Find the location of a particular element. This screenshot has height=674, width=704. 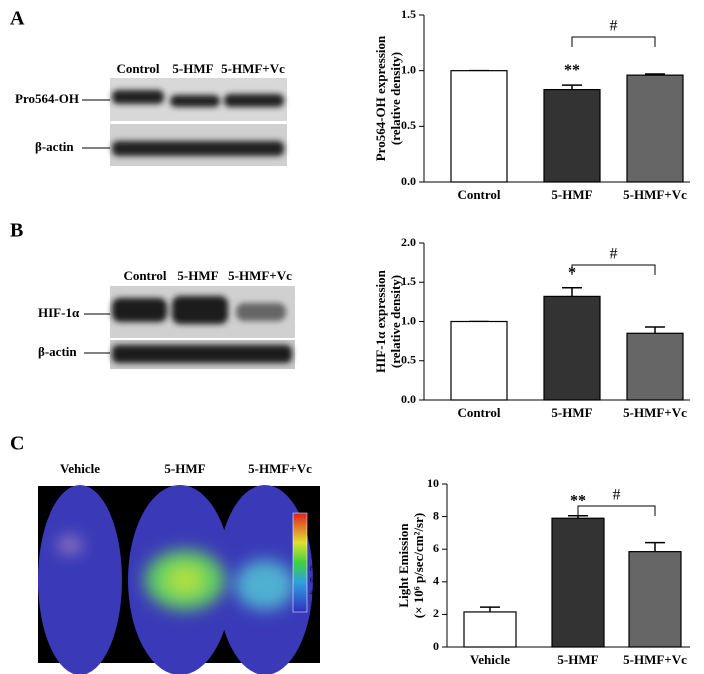

lane-label: Vehicle is located at coordinates (80, 468).